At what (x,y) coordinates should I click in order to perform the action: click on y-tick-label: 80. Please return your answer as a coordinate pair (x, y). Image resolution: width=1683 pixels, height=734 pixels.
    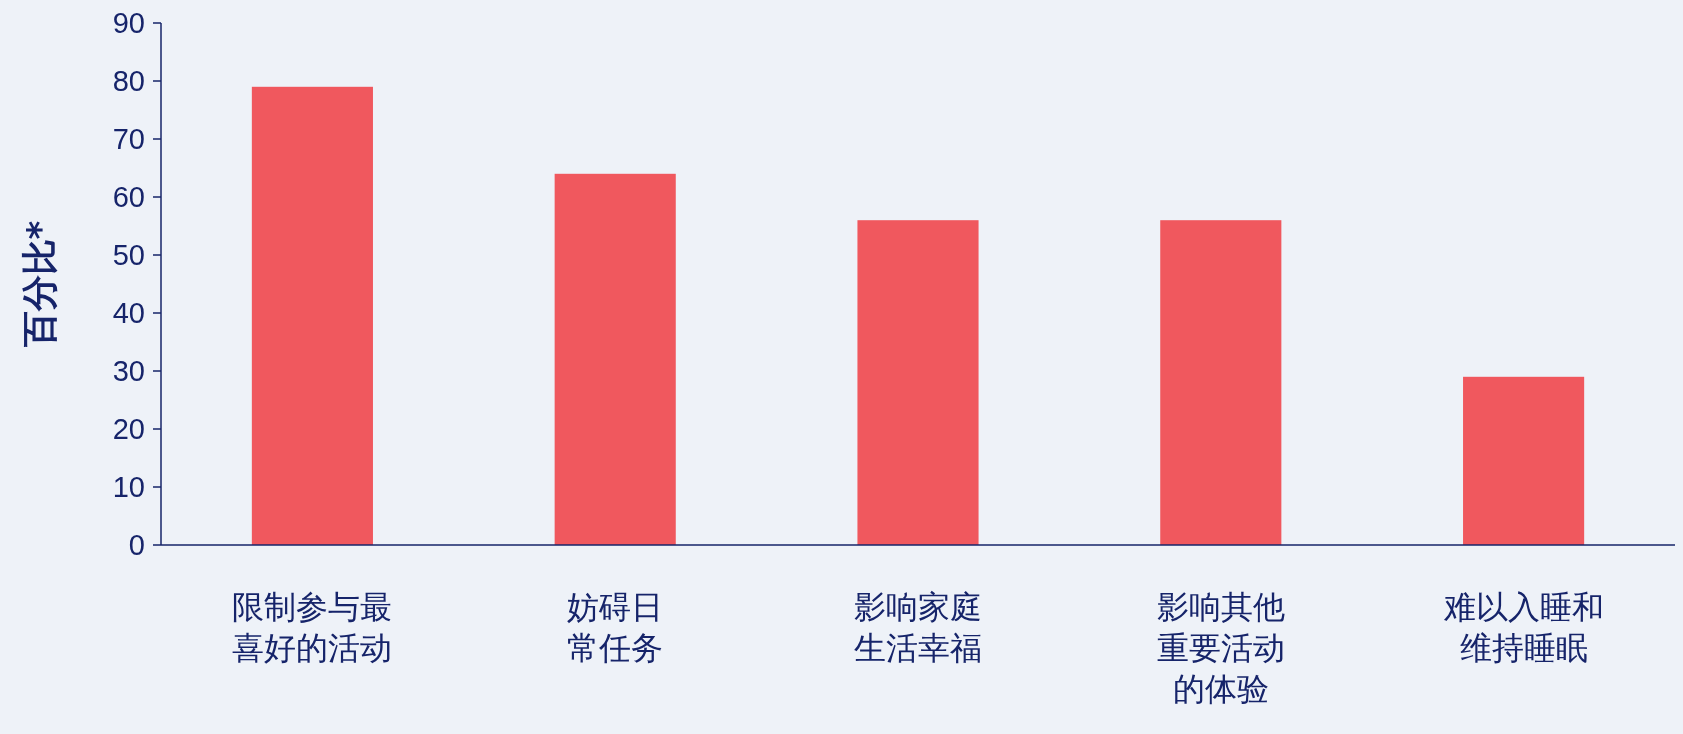
    Looking at the image, I should click on (128, 81).